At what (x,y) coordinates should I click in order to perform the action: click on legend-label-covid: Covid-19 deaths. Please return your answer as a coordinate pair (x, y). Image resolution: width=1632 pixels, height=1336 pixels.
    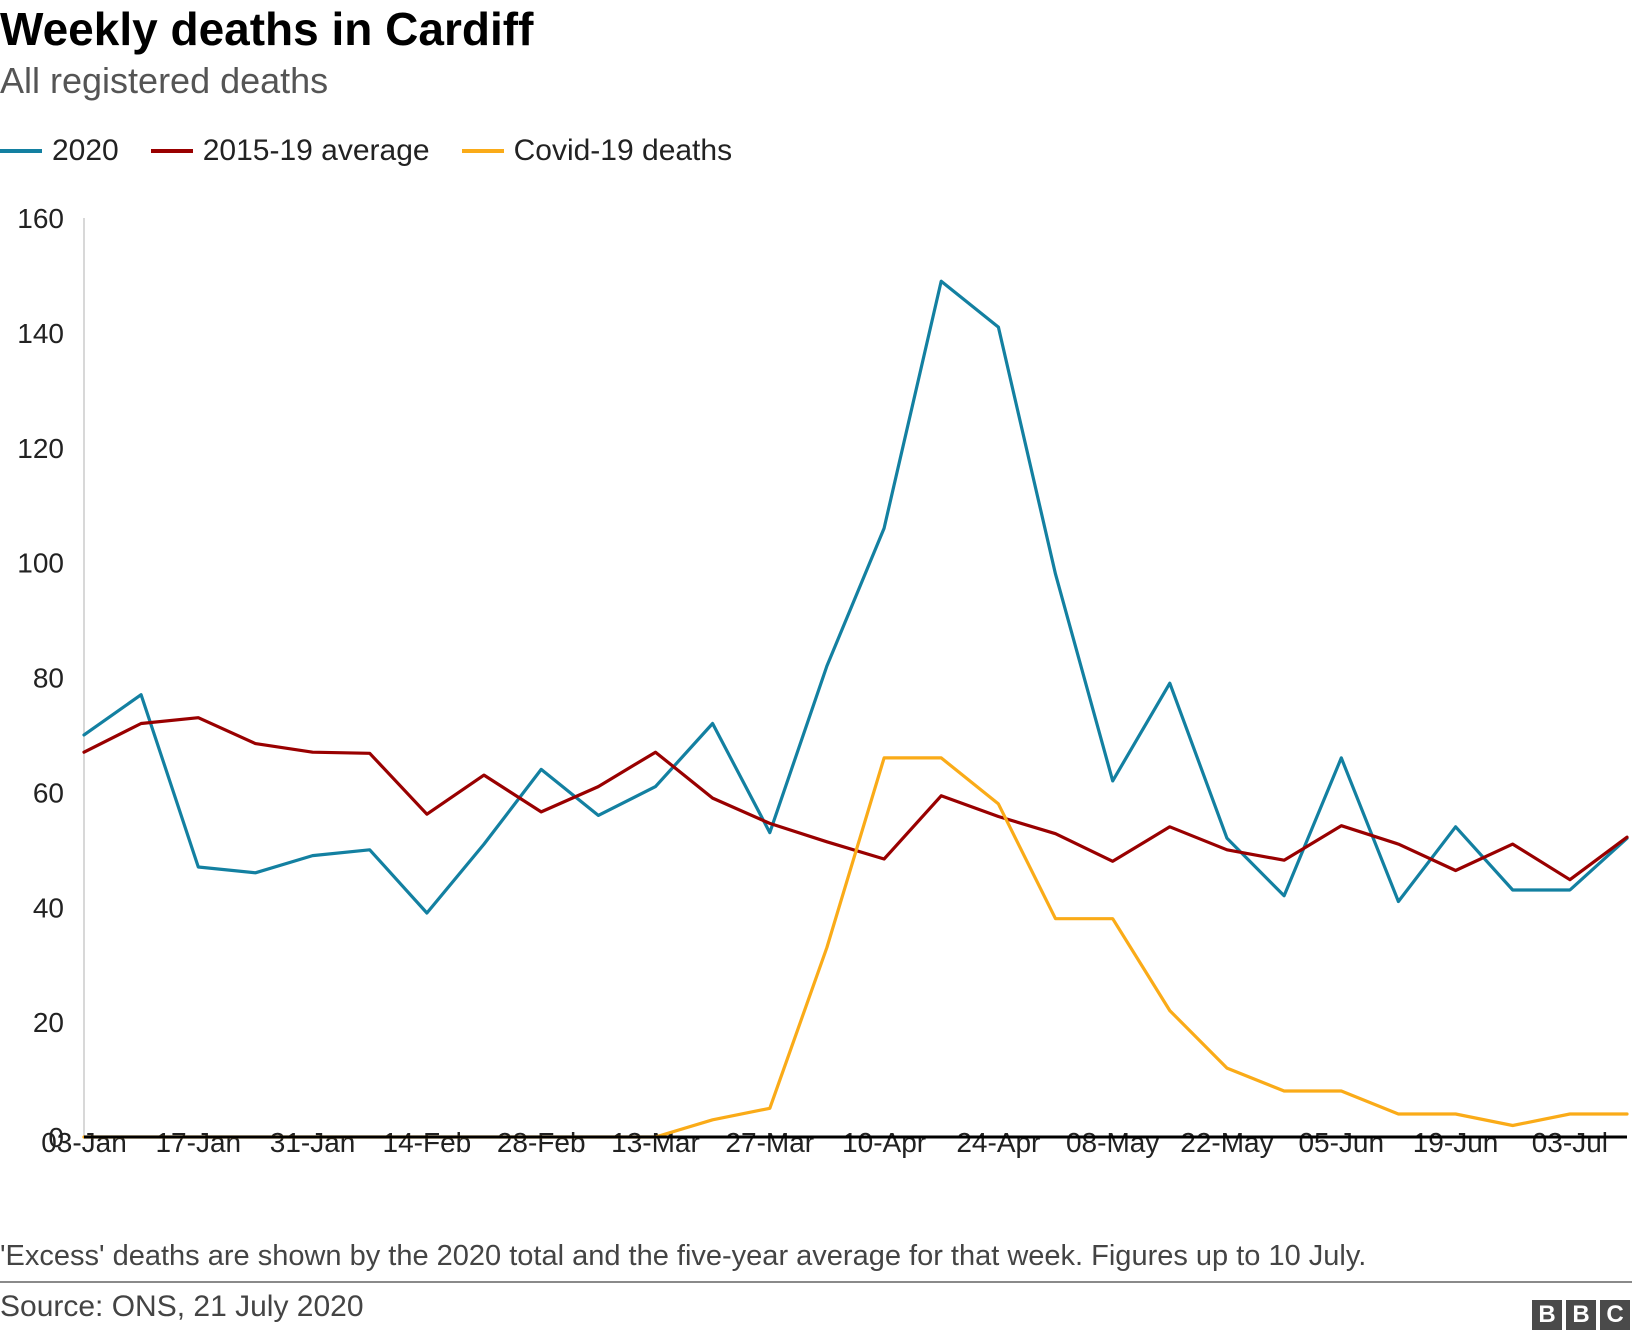
    Looking at the image, I should click on (623, 150).